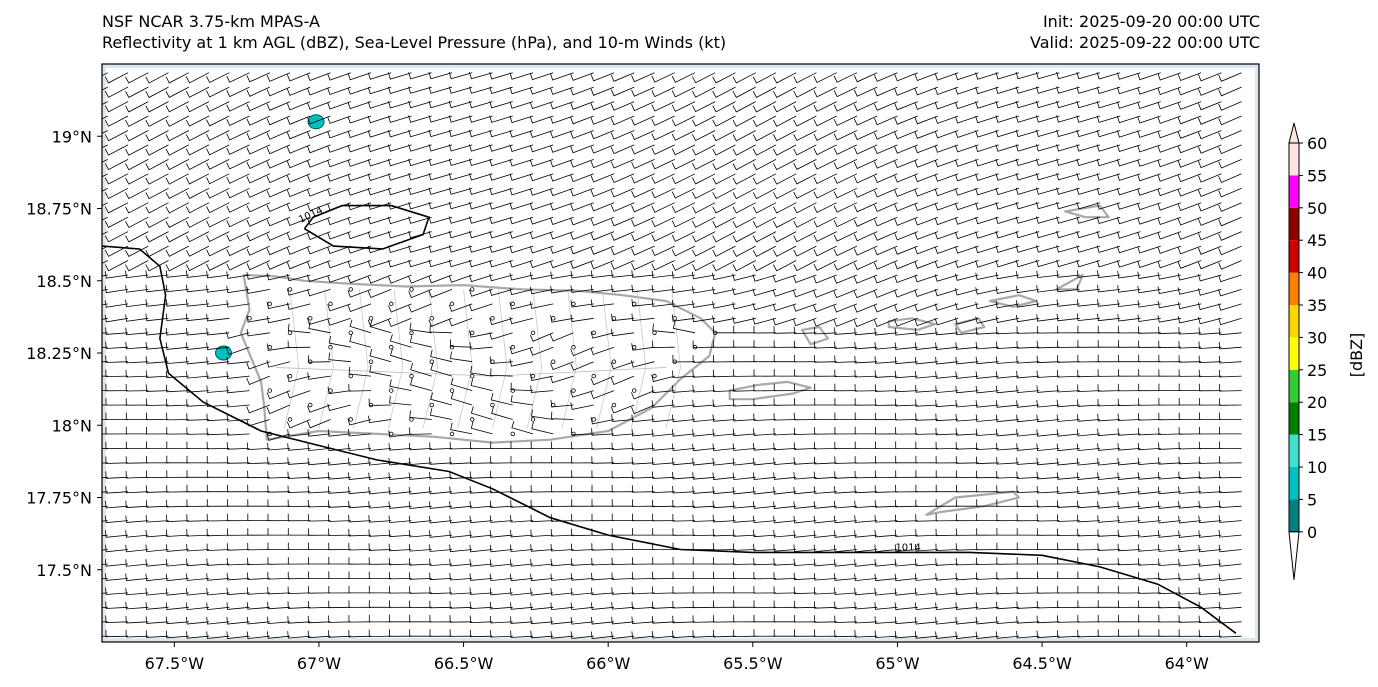  Describe the element at coordinates (1317, 337) in the screenshot. I see `colorbar-tick-label: 30` at that location.